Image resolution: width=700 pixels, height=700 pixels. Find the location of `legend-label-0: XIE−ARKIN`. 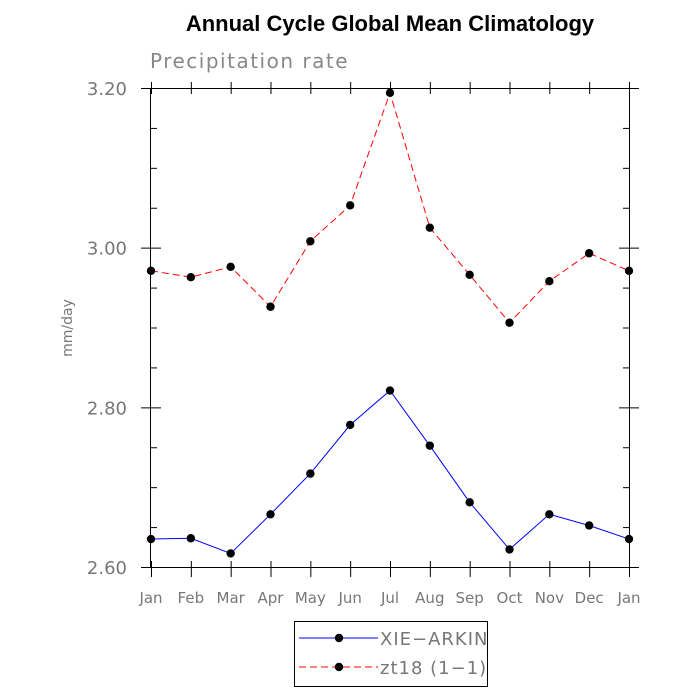

legend-label-0: XIE−ARKIN is located at coordinates (434, 639).